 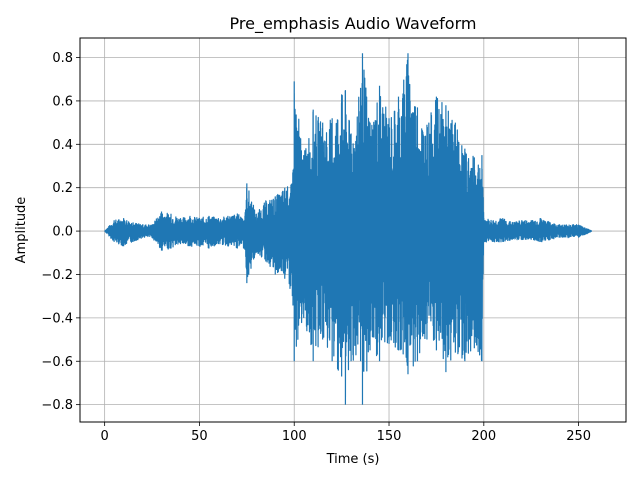 What do you see at coordinates (57, 405) in the screenshot?
I see `y-tick-label: −0.8` at bounding box center [57, 405].